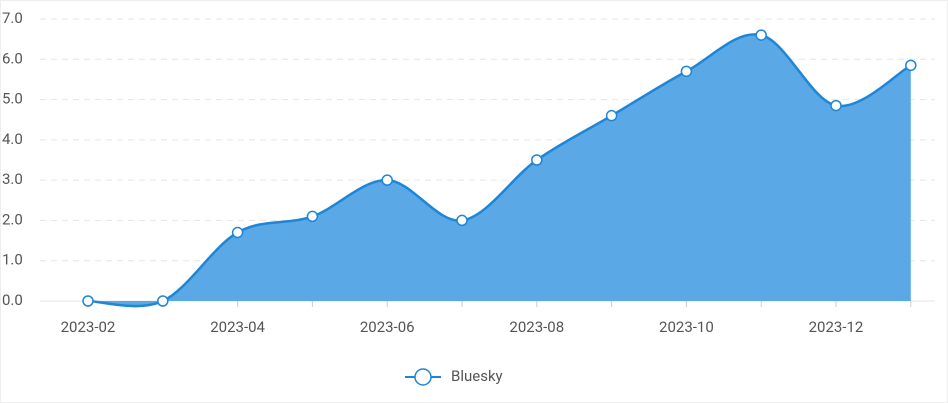 The height and width of the screenshot is (403, 948). Describe the element at coordinates (12, 99) in the screenshot. I see `y-tick-label: 5.0` at that location.